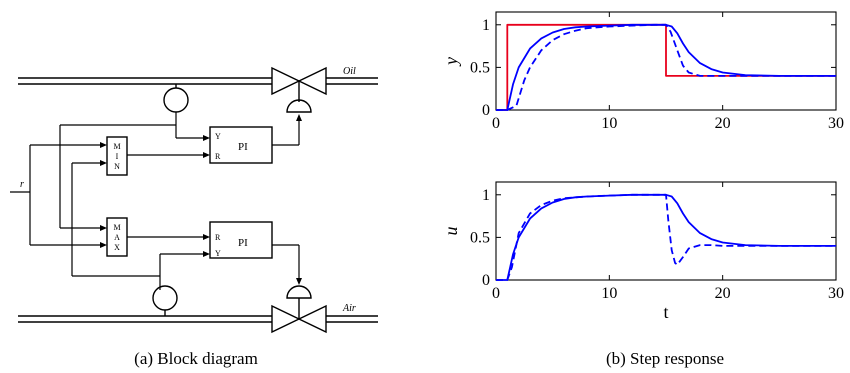 The width and height of the screenshot is (850, 373). Describe the element at coordinates (312, 81) in the screenshot. I see `oil-valve-right` at that location.